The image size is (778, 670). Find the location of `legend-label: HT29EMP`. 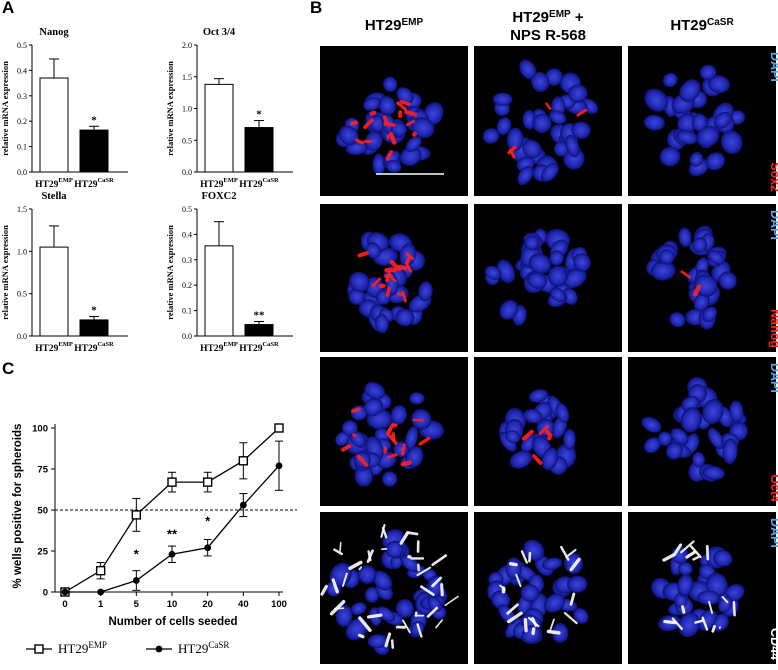

legend-label: HT29EMP is located at coordinates (82, 648).